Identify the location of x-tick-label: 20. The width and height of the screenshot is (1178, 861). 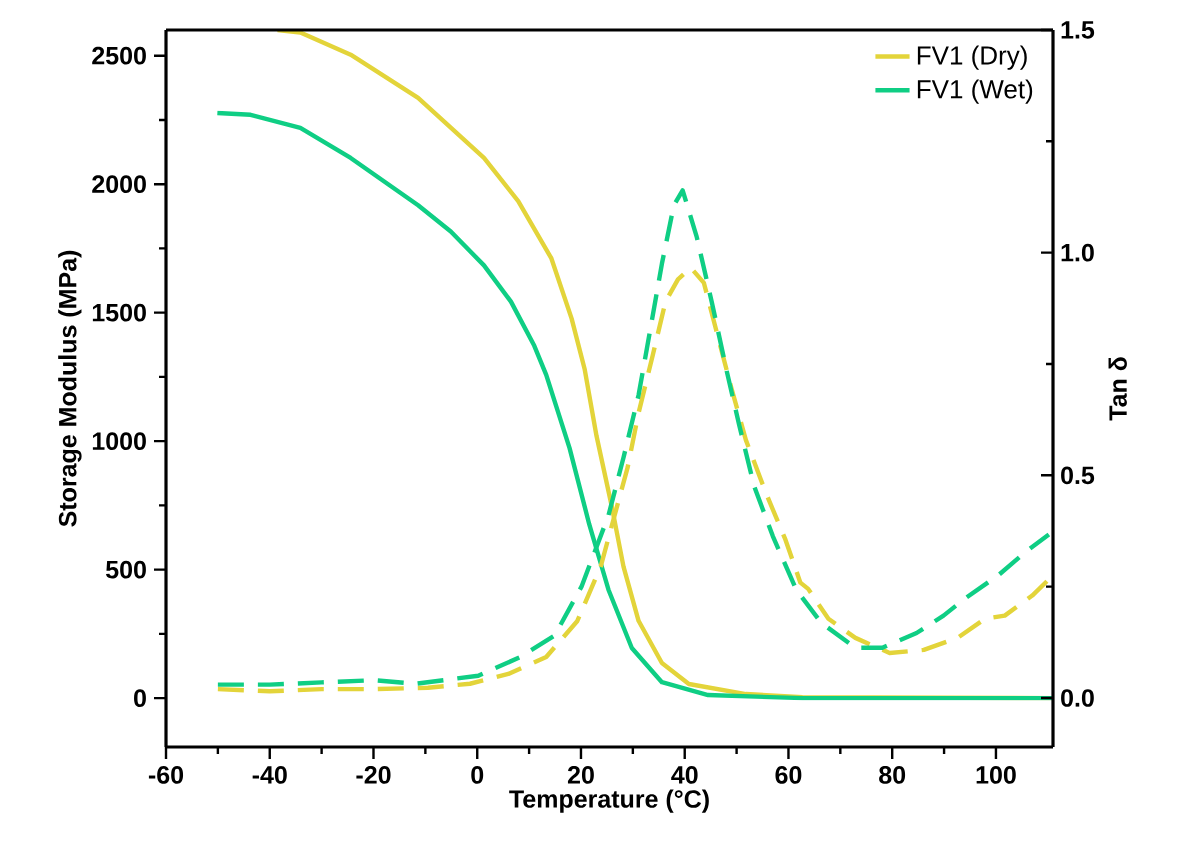
(580, 775).